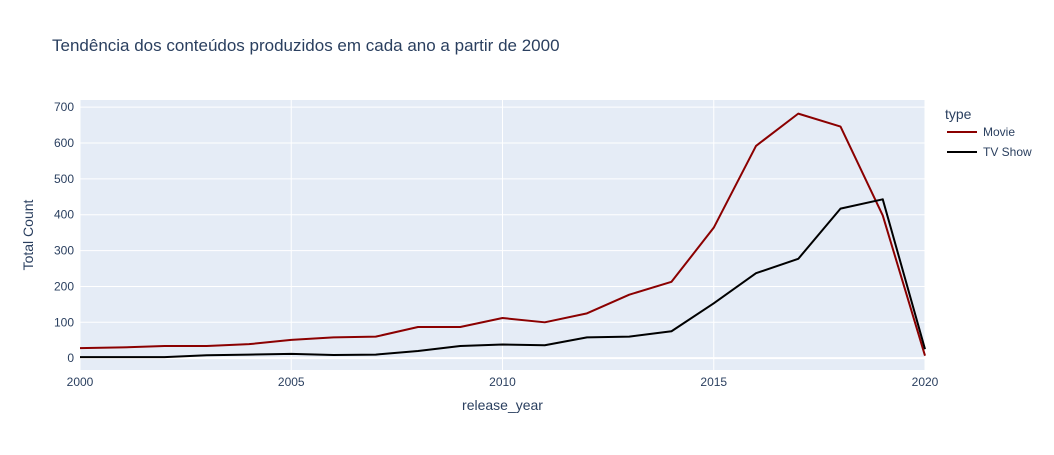 The height and width of the screenshot is (455, 1054). I want to click on y-axis-ticks: 0 100 200 300 400 500 600 700, so click(64, 232).